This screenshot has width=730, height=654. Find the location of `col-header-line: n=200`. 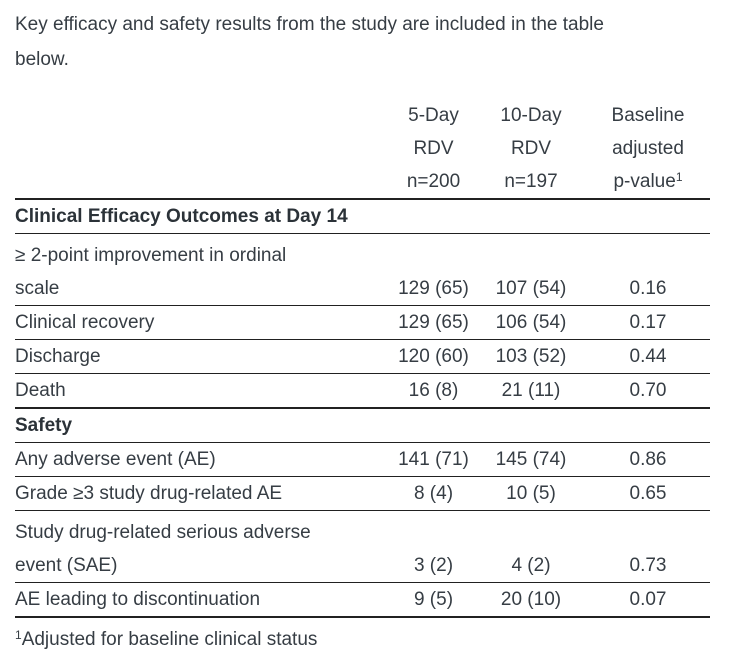

col-header-line: n=200 is located at coordinates (433, 181).